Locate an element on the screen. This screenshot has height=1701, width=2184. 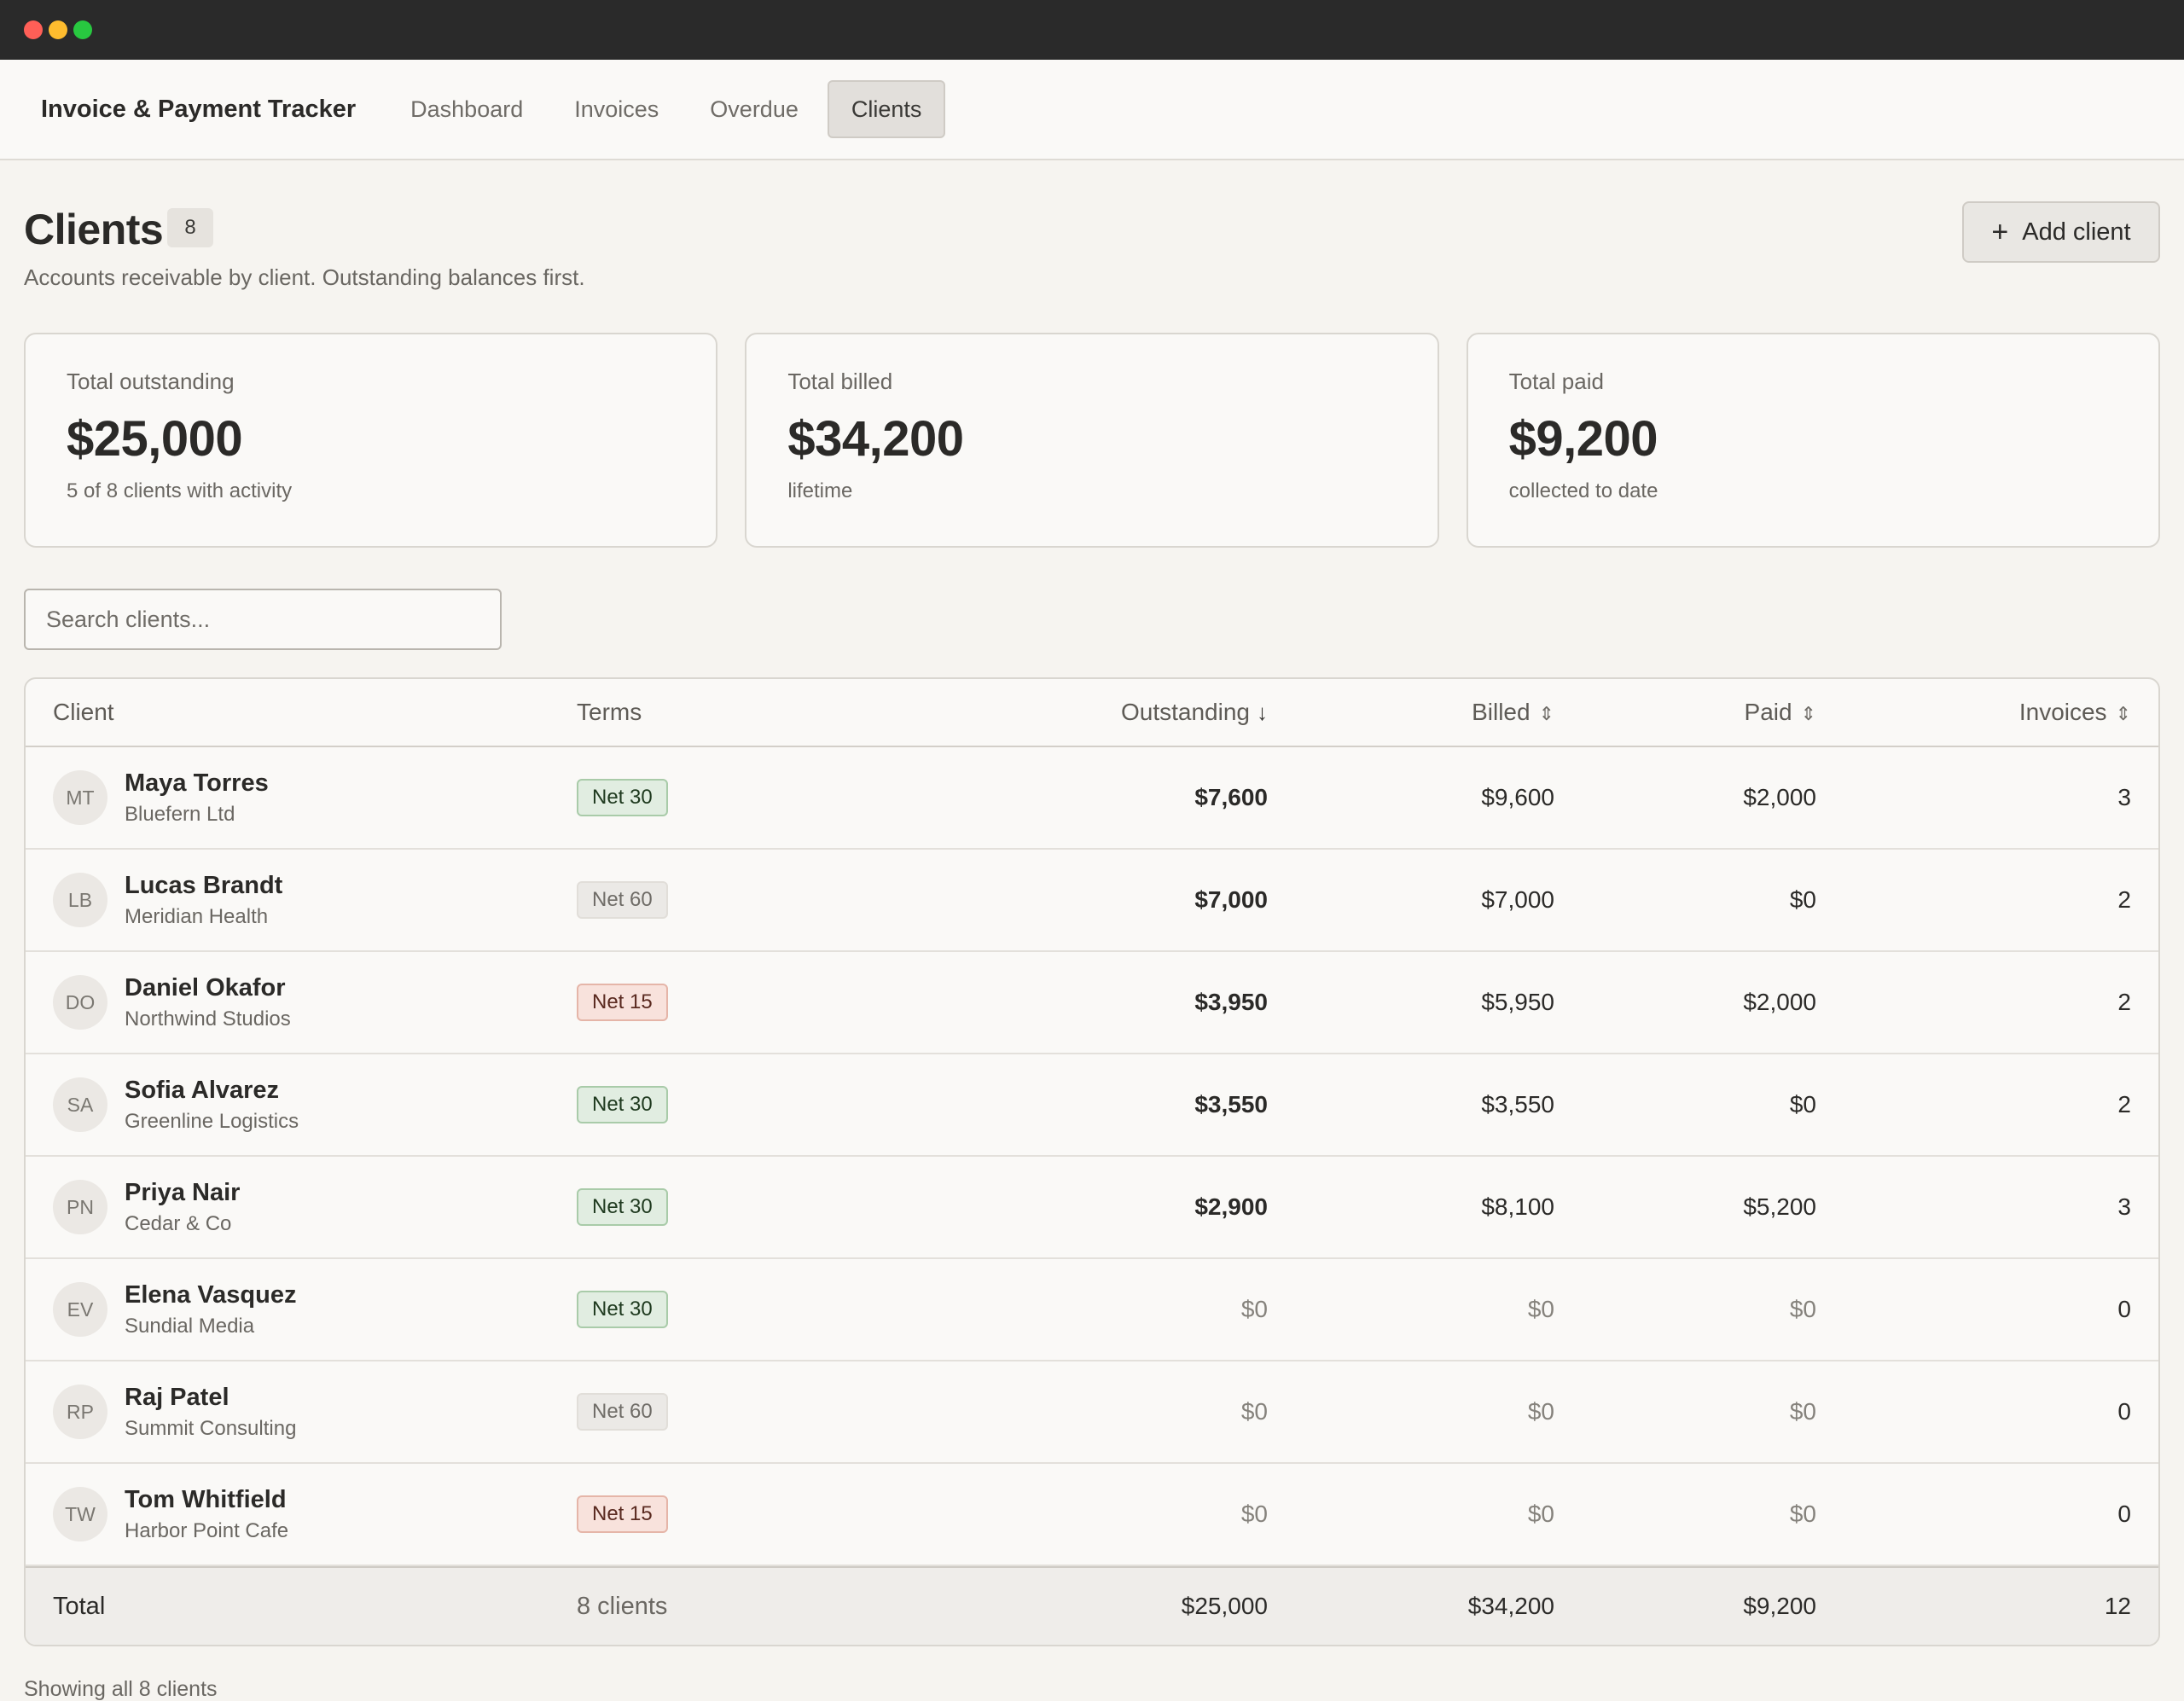
outstanding-value: $3,950 is located at coordinates (1231, 1002).